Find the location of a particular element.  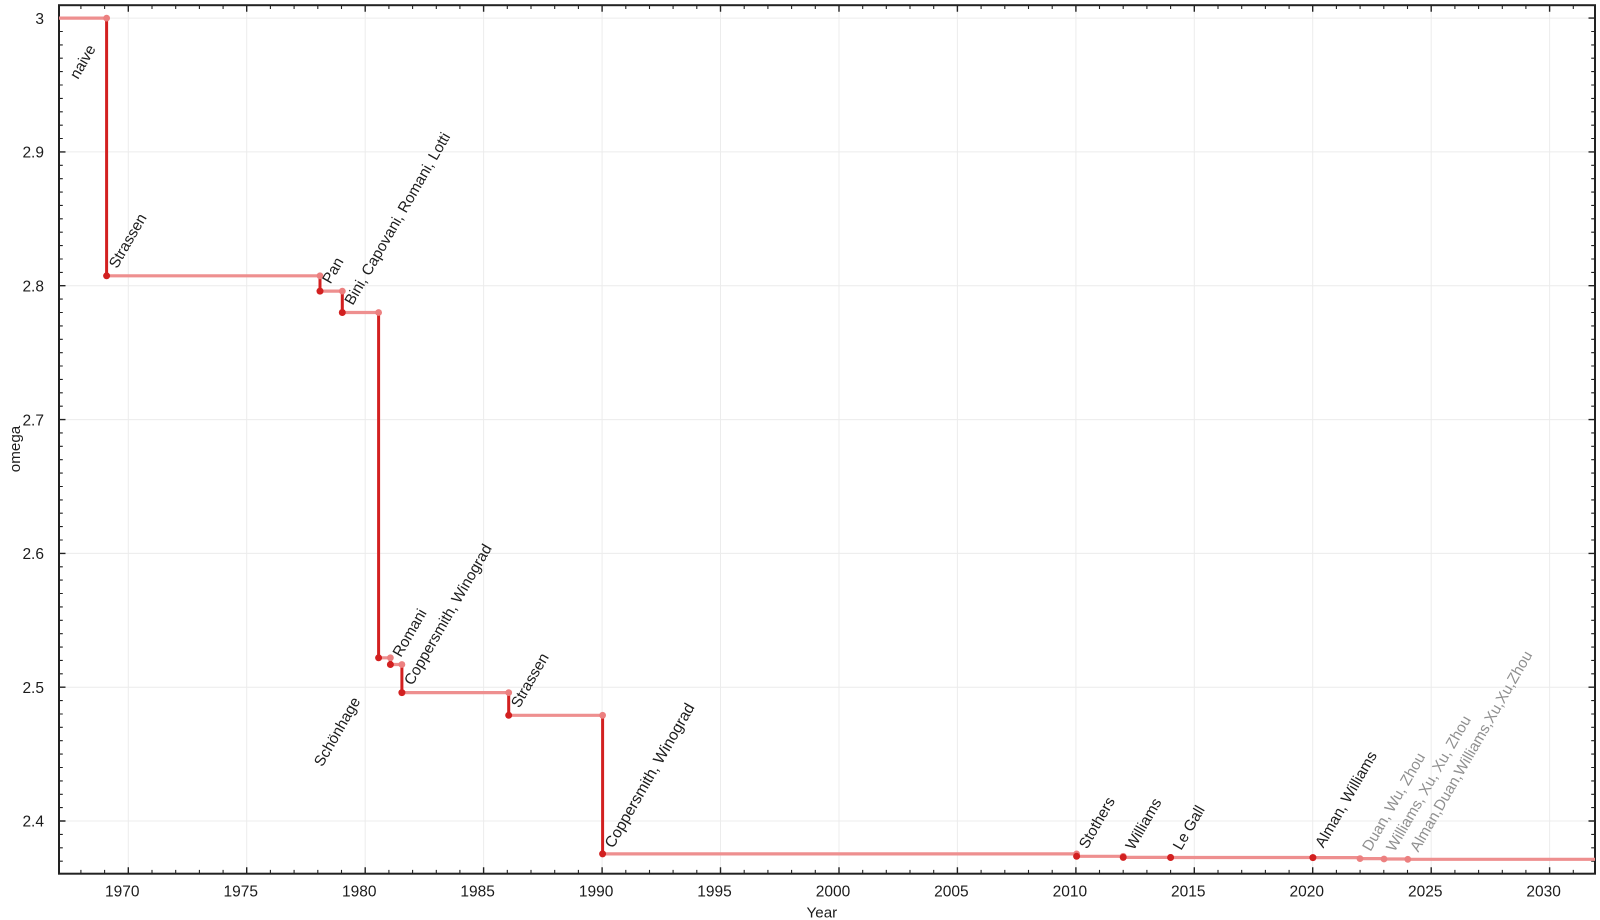

svg-text: 2.7 is located at coordinates (33, 420).